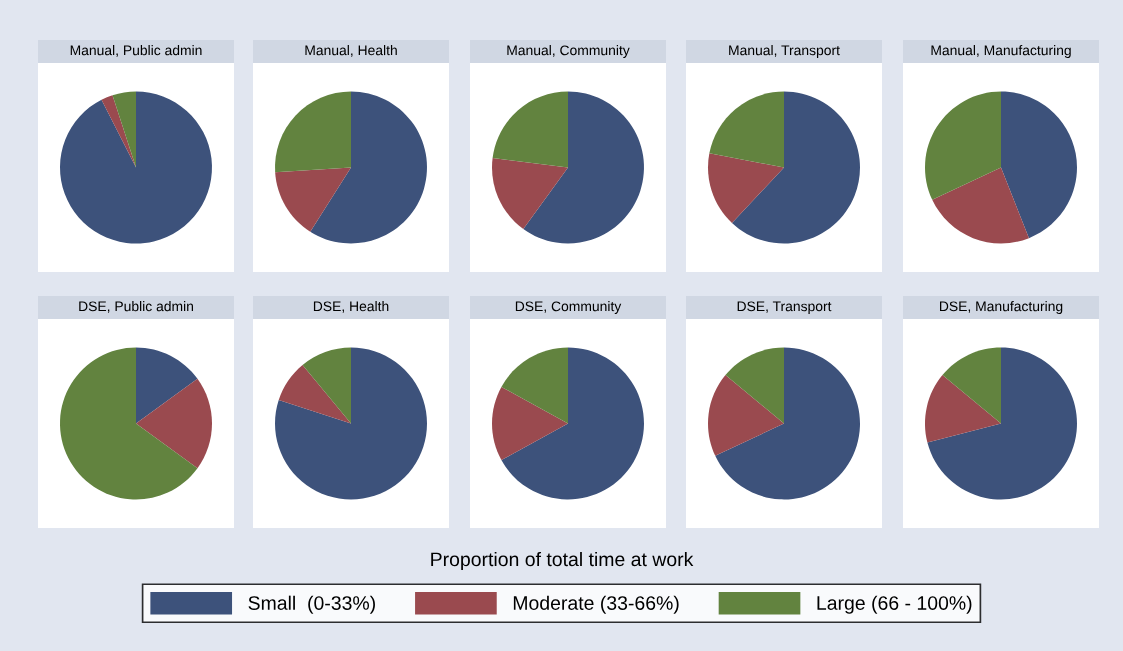 This screenshot has height=651, width=1123. What do you see at coordinates (596, 604) in the screenshot?
I see `legend-label: Moderate (33-66%)` at bounding box center [596, 604].